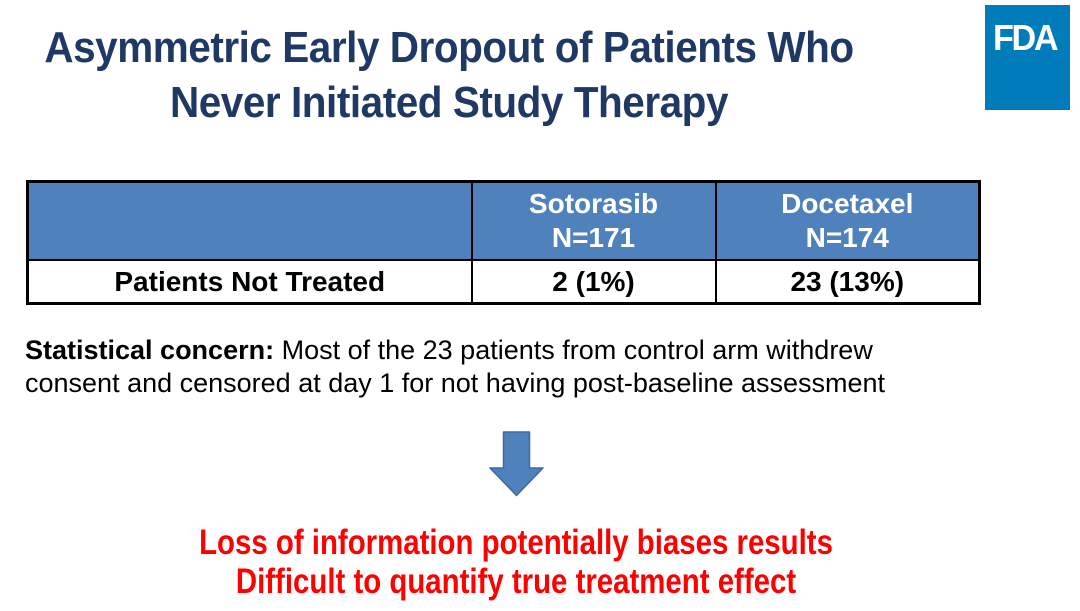  What do you see at coordinates (516, 464) in the screenshot?
I see `down-arrow-icon` at bounding box center [516, 464].